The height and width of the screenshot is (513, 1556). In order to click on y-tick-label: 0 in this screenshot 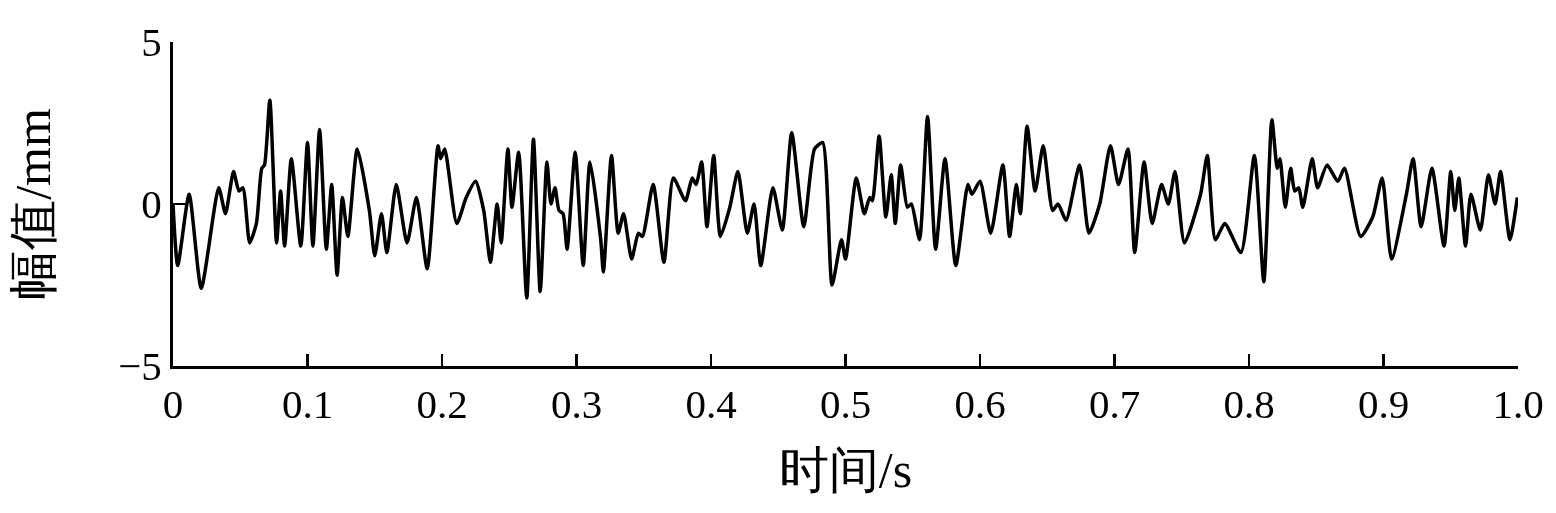, I will do `click(151, 204)`.